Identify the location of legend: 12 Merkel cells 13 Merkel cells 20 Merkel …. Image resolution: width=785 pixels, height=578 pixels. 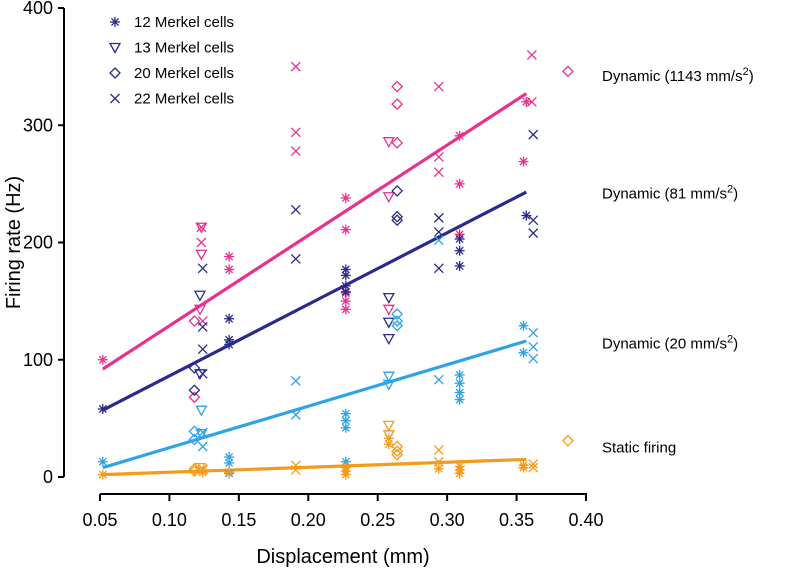
(171, 61).